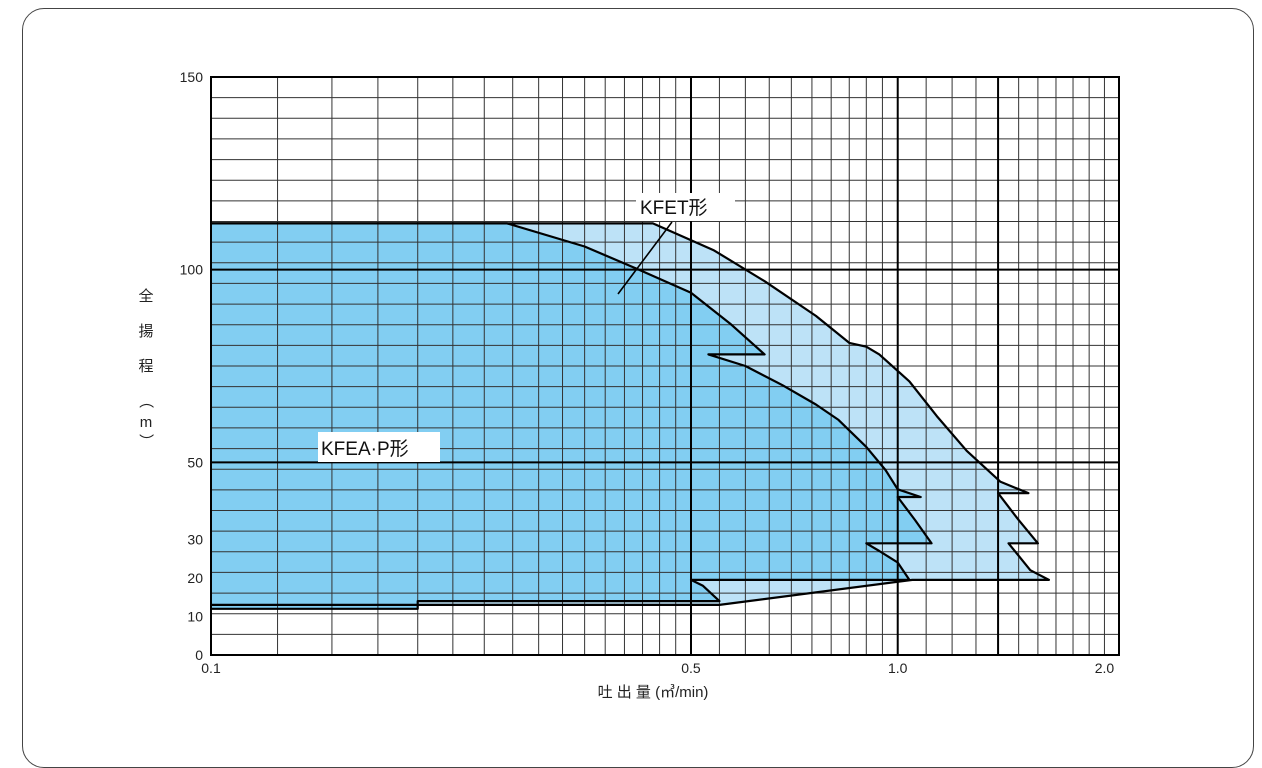 The height and width of the screenshot is (768, 1262). Describe the element at coordinates (1105, 668) in the screenshot. I see `x-tick-label: 2.0` at that location.